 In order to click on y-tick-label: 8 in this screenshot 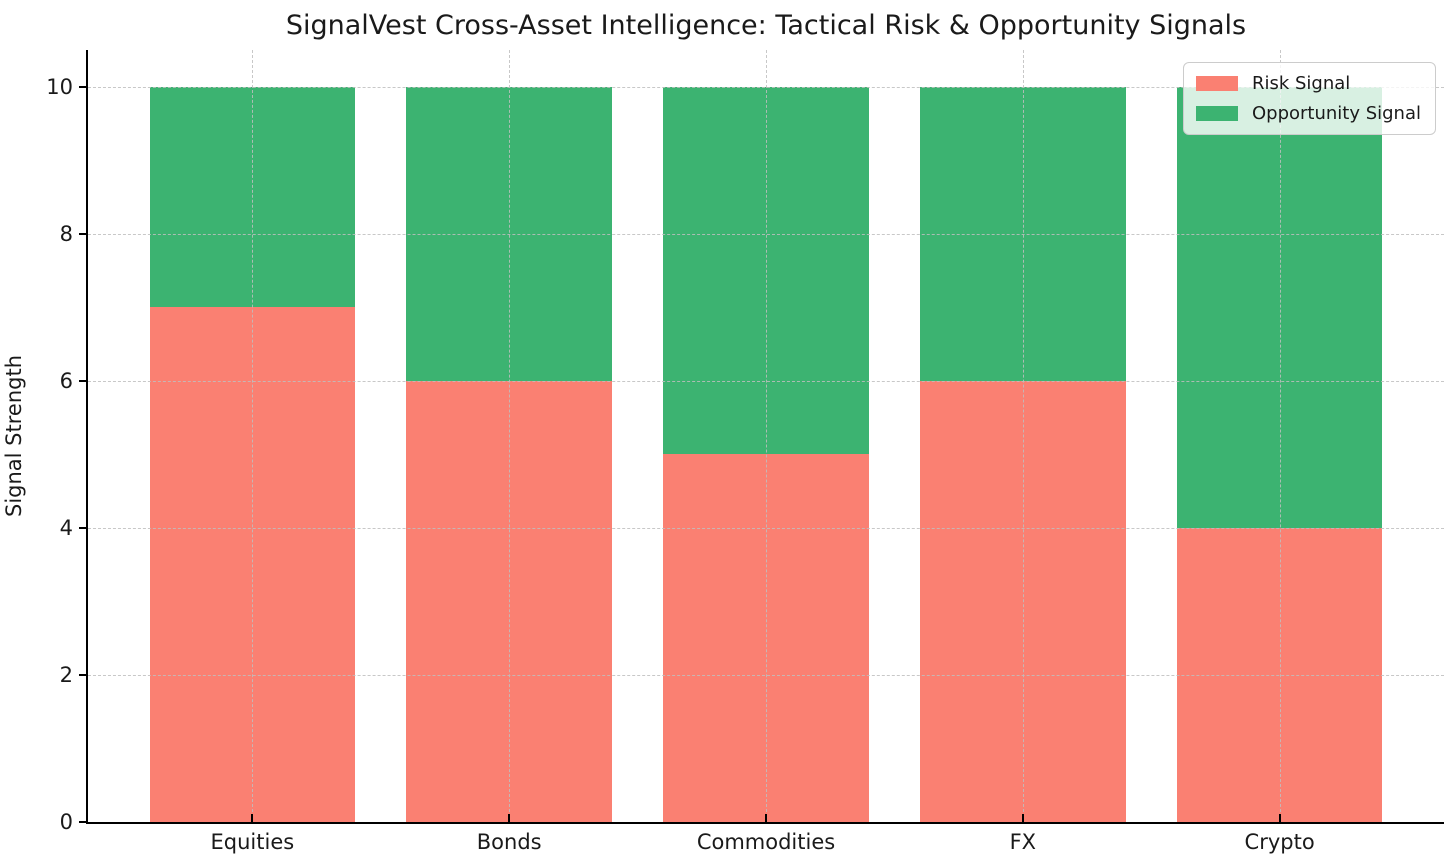, I will do `click(66, 233)`.